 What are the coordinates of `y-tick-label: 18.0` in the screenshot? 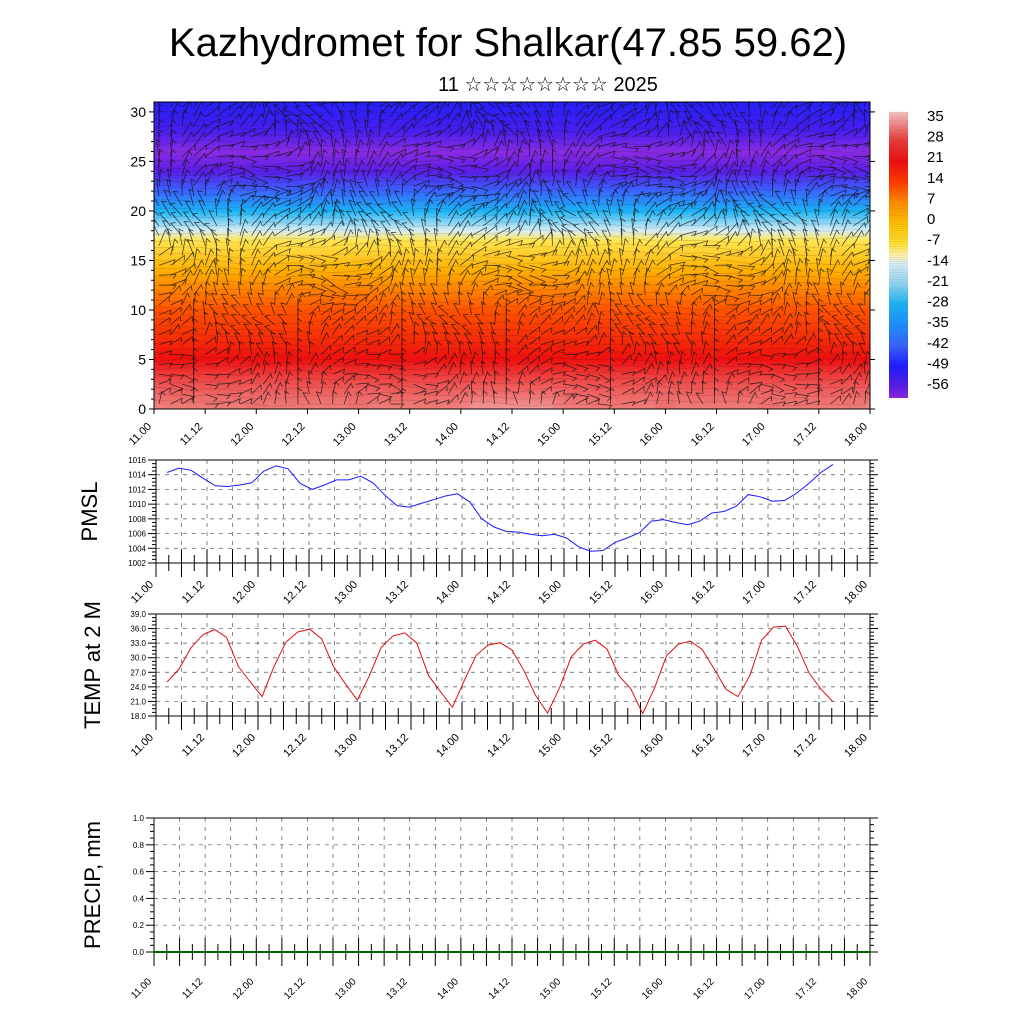 It's located at (138, 716).